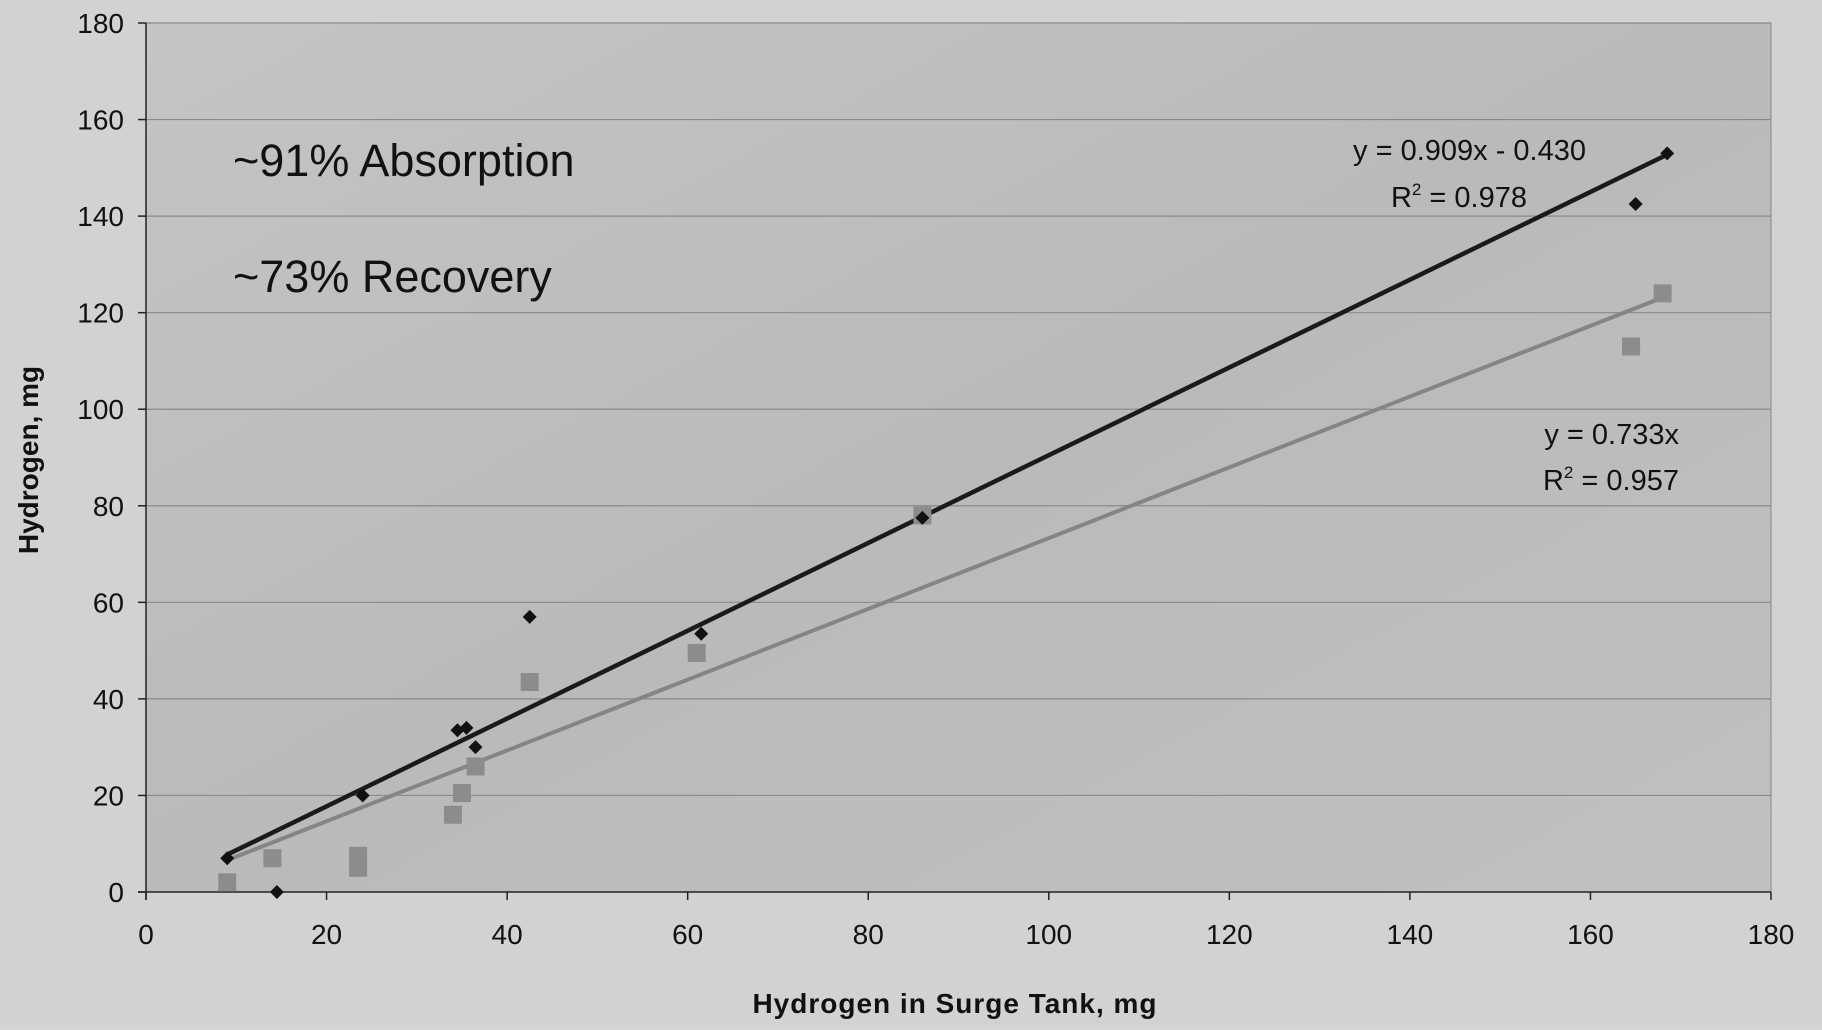  I want to click on x-tick-label: 40, so click(507, 934).